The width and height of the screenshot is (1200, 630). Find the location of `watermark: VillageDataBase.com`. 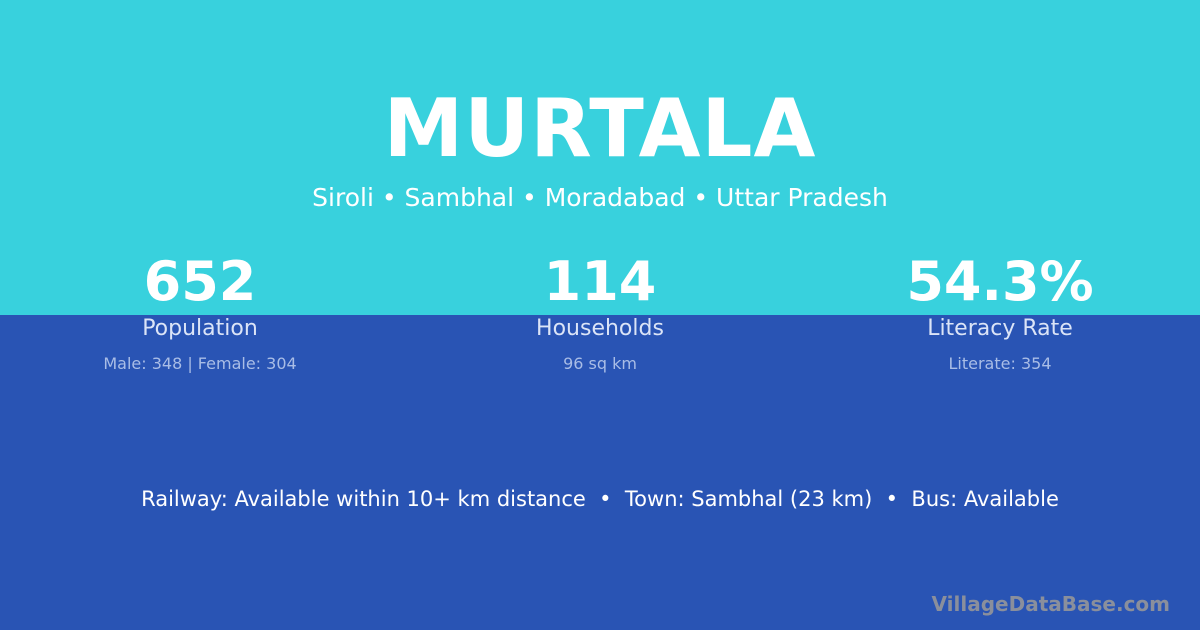

watermark: VillageDataBase.com is located at coordinates (1050, 604).